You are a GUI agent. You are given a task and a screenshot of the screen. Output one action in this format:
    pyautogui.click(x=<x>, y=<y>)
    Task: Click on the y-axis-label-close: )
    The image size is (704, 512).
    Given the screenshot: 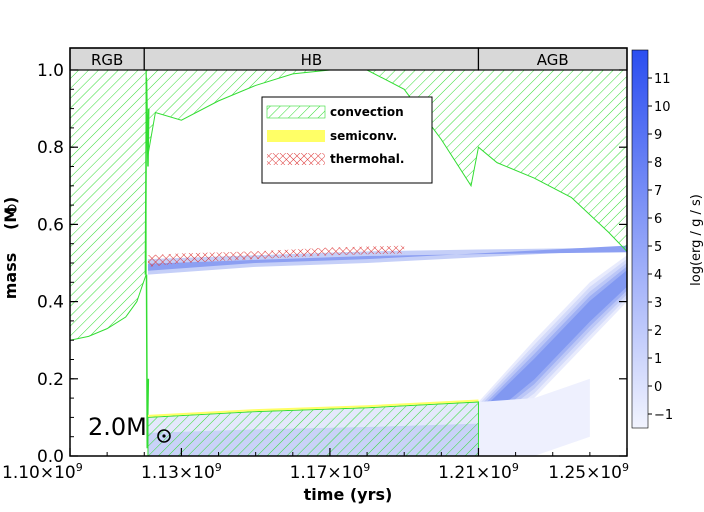 What is the action you would take?
    pyautogui.click(x=10, y=200)
    